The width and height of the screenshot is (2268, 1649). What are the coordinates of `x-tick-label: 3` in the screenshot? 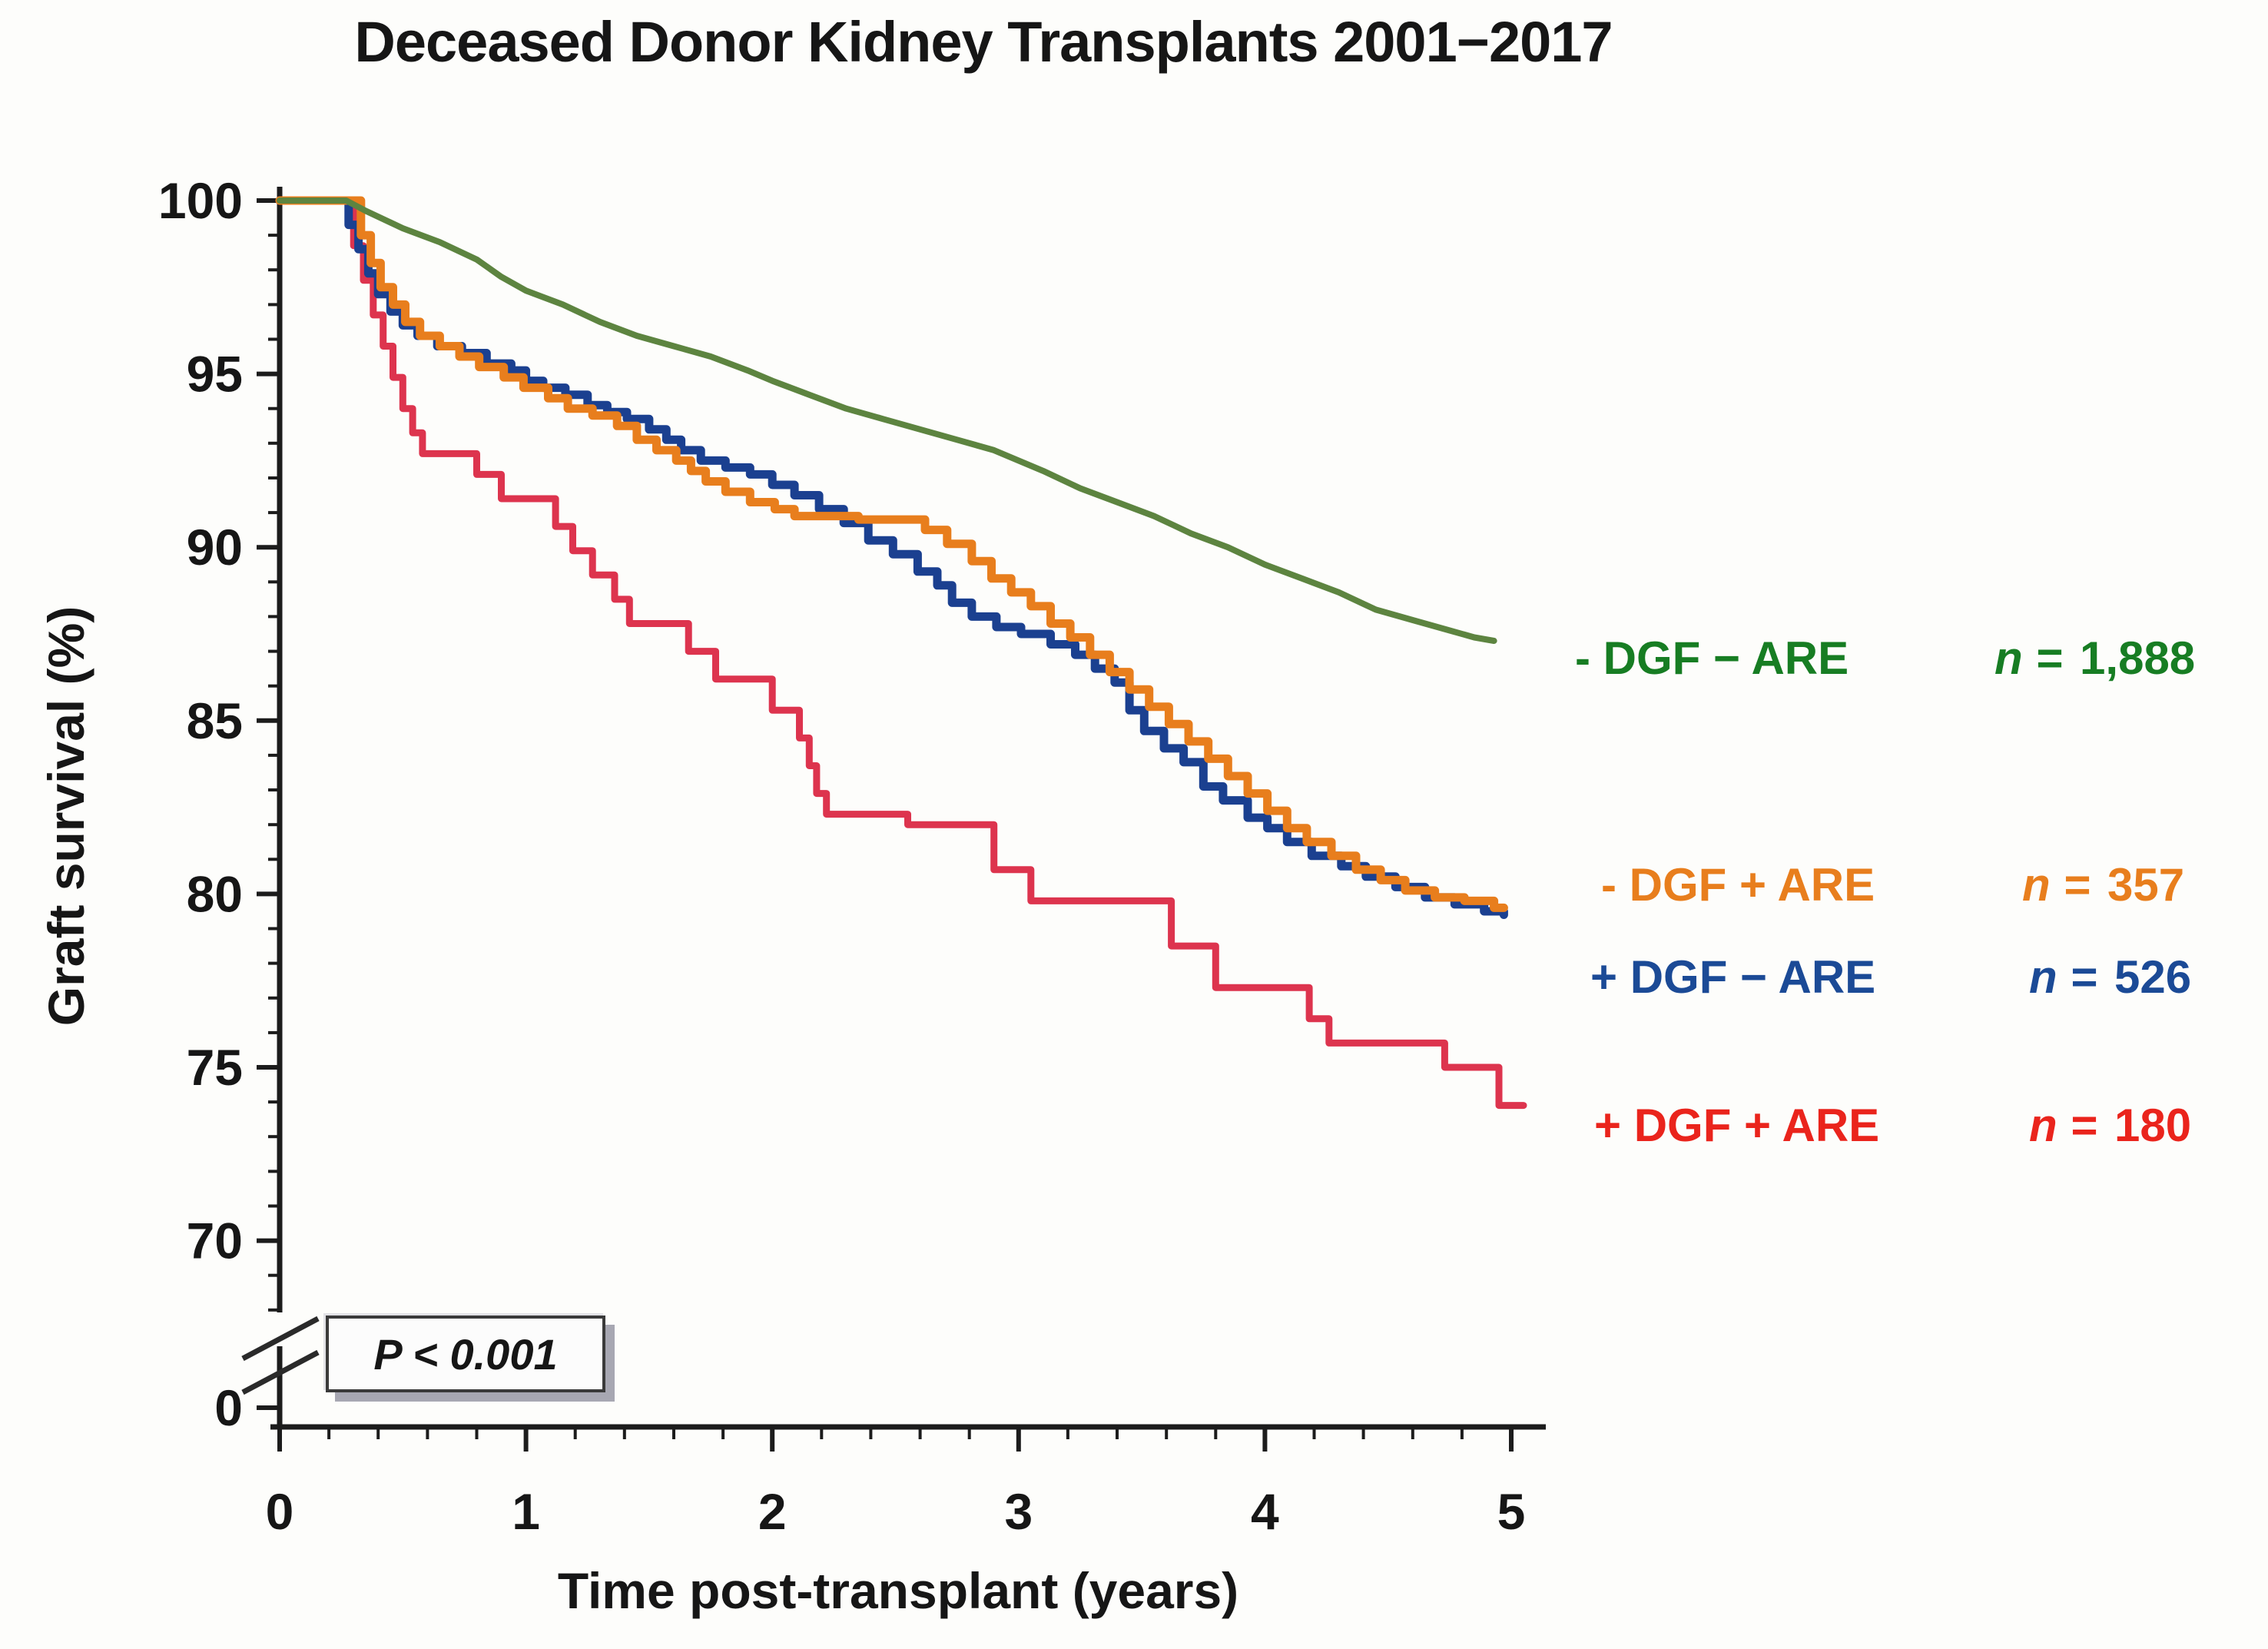 It's located at (1019, 1511).